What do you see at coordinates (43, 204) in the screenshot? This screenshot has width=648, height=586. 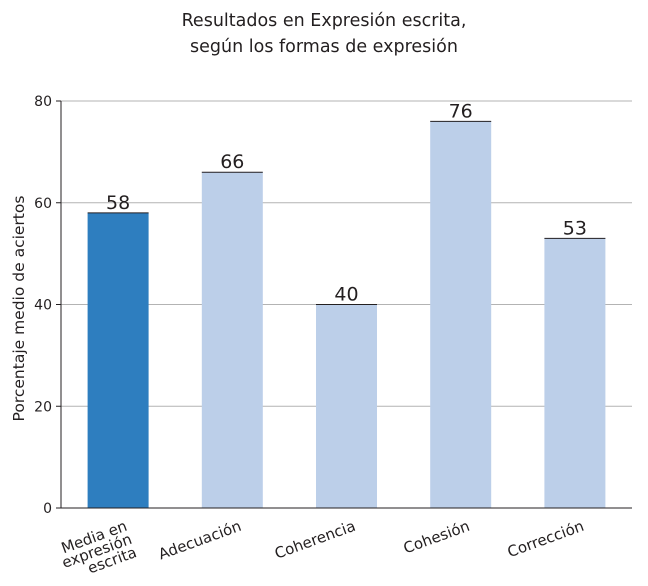 I see `y-tick-label-60: 60` at bounding box center [43, 204].